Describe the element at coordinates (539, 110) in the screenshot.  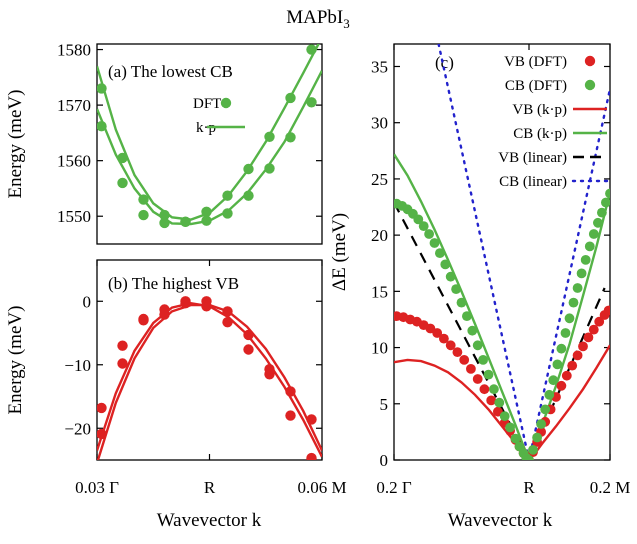
I see `legend-entry-label: VB (k·p)` at that location.